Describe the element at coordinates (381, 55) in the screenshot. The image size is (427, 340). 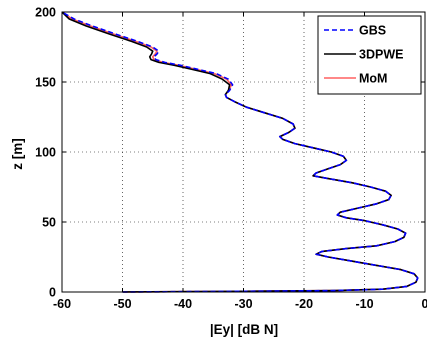
I see `legend-label: 3DPWE` at that location.